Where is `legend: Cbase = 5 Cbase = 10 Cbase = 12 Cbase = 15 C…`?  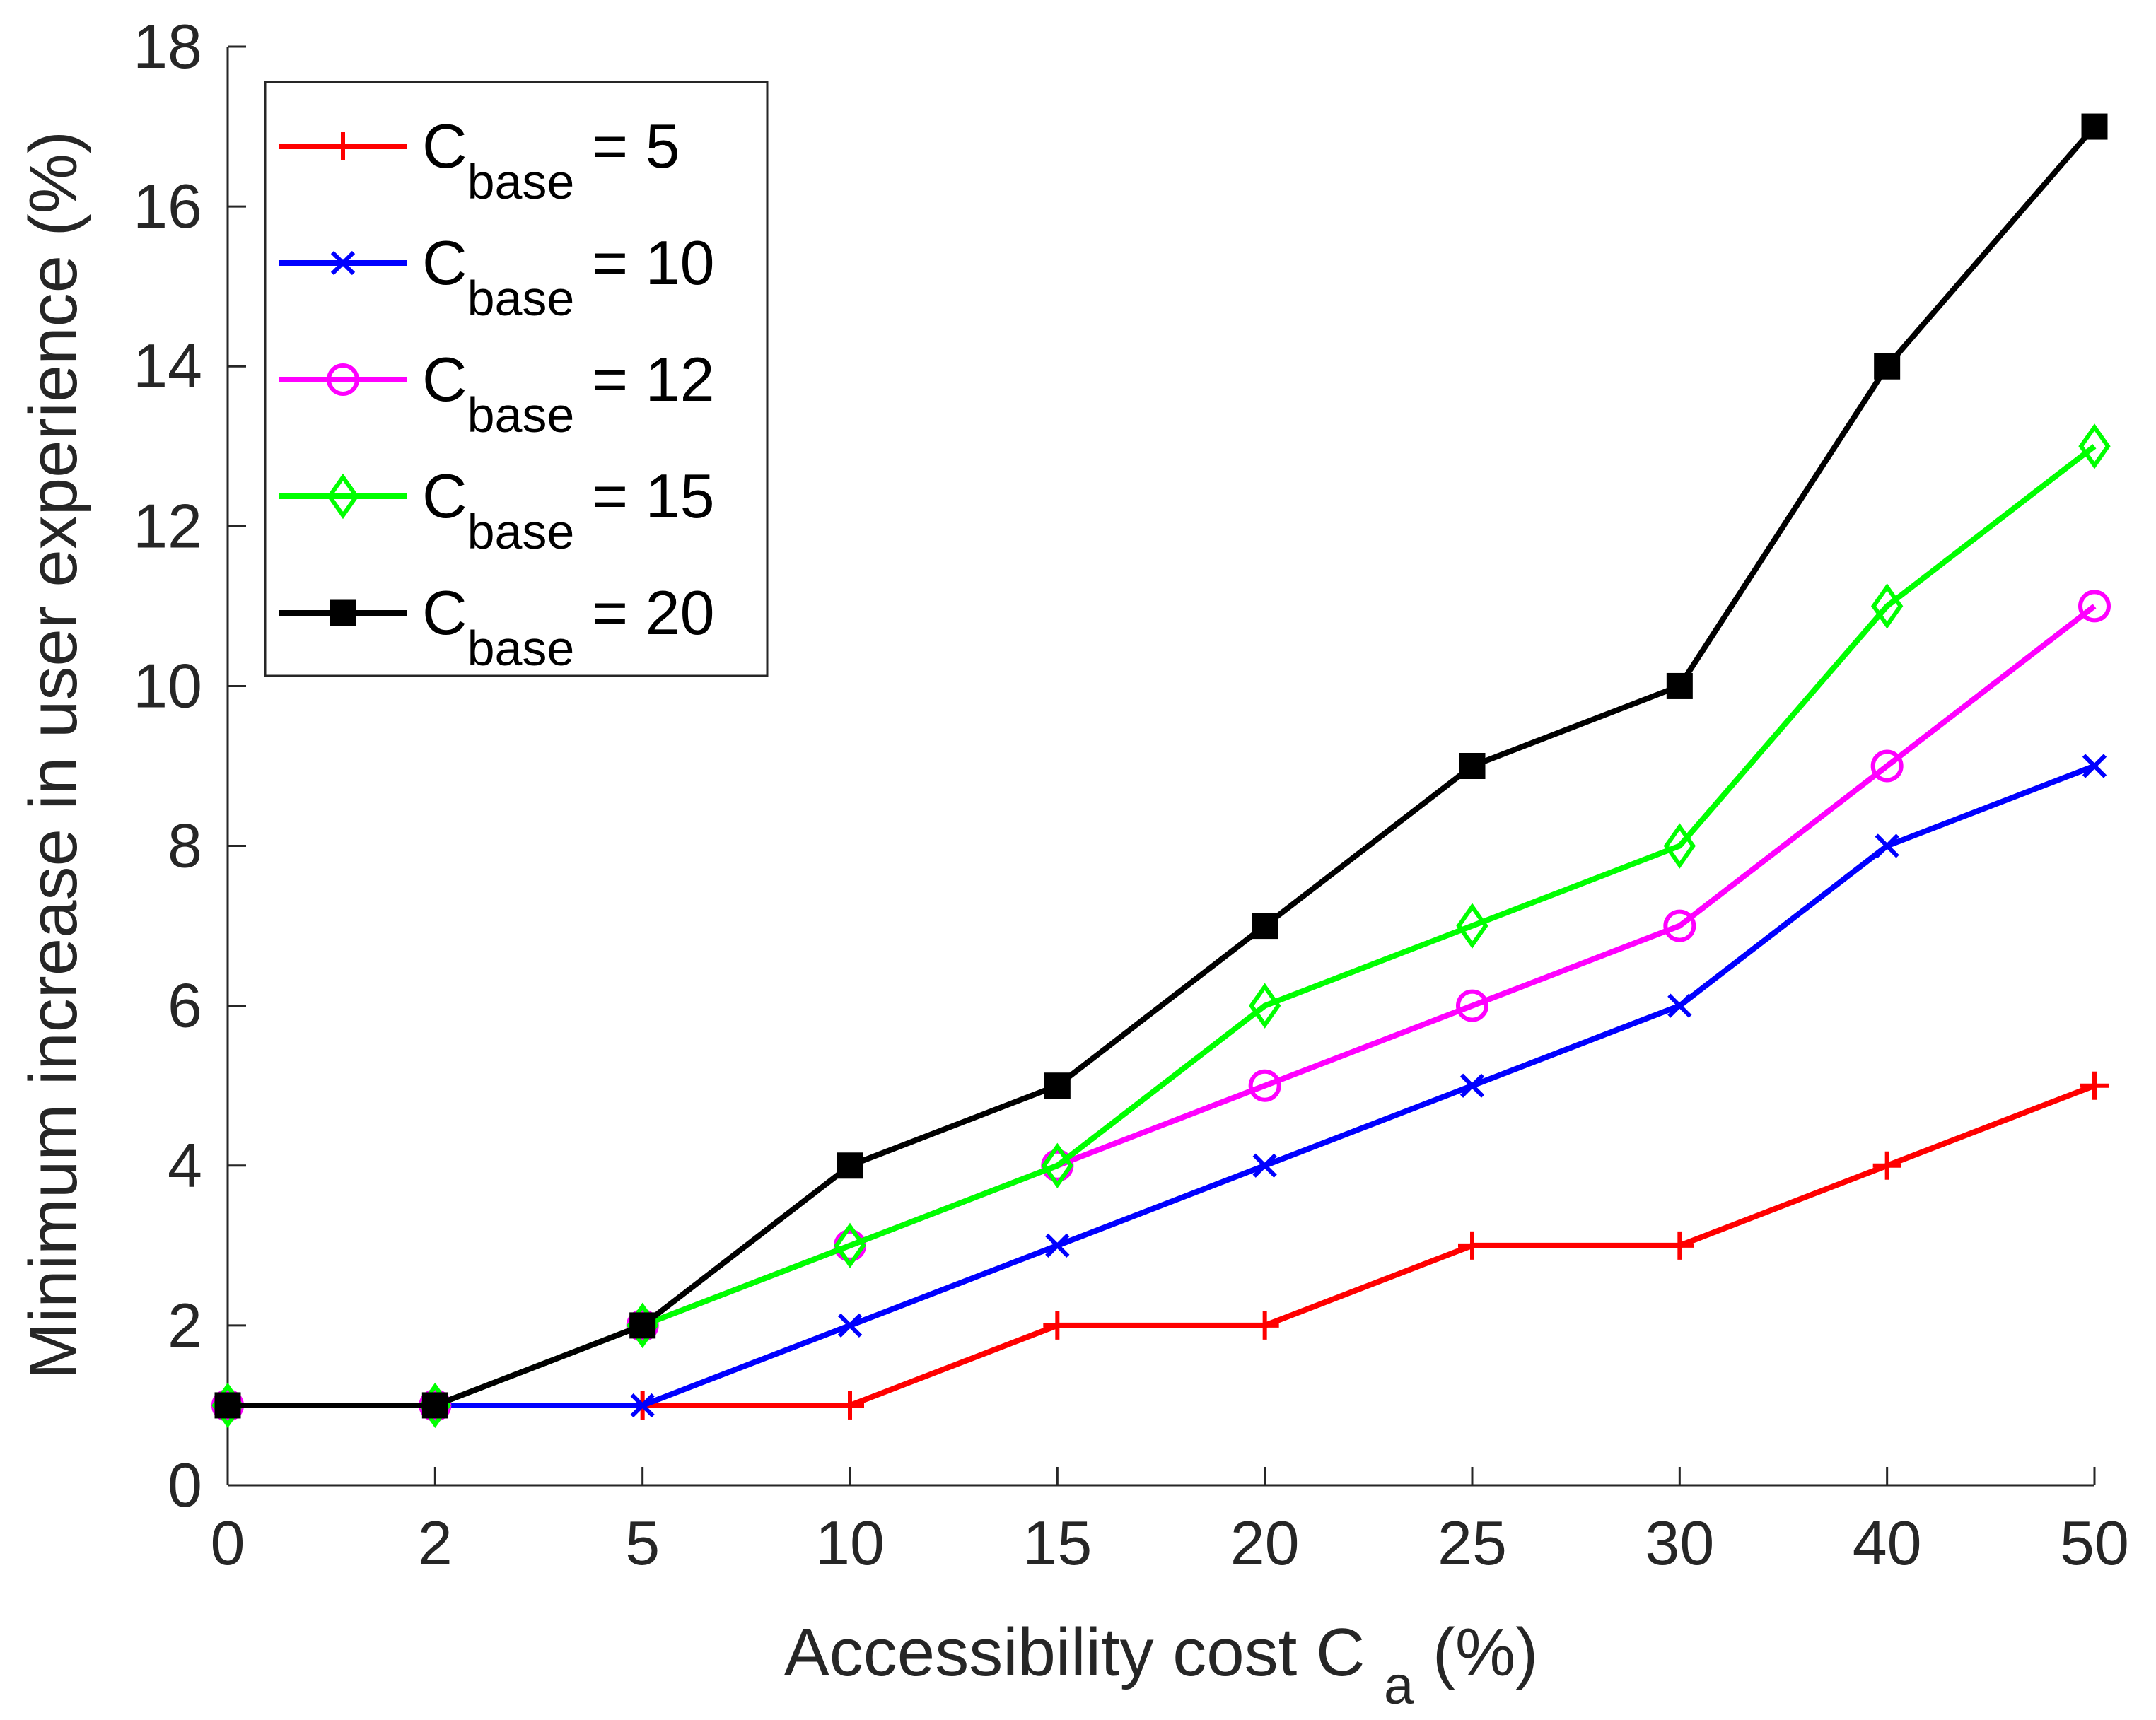 legend: Cbase = 5 Cbase = 10 Cbase = 12 Cbase = 15 C… is located at coordinates (516, 379).